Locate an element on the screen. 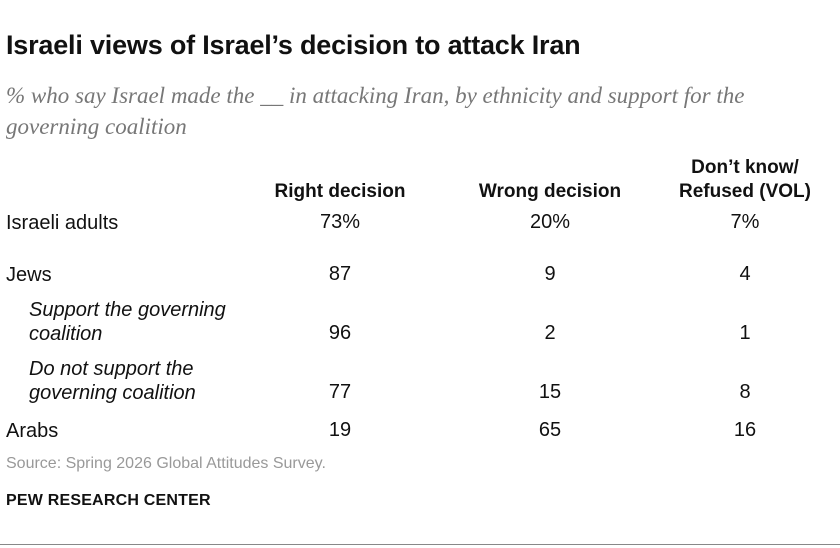 This screenshot has height=548, width=840. cell-israeli-adults-right: 73% is located at coordinates (340, 222).